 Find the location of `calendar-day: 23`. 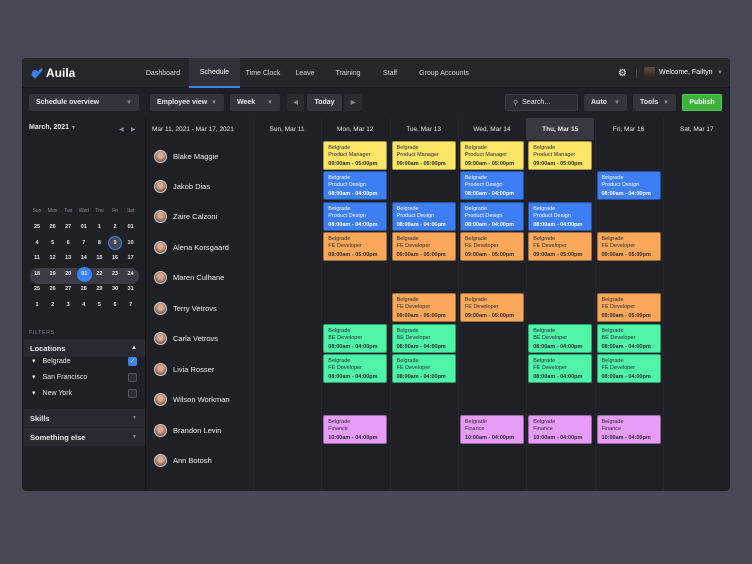

calendar-day: 23 is located at coordinates (115, 273).